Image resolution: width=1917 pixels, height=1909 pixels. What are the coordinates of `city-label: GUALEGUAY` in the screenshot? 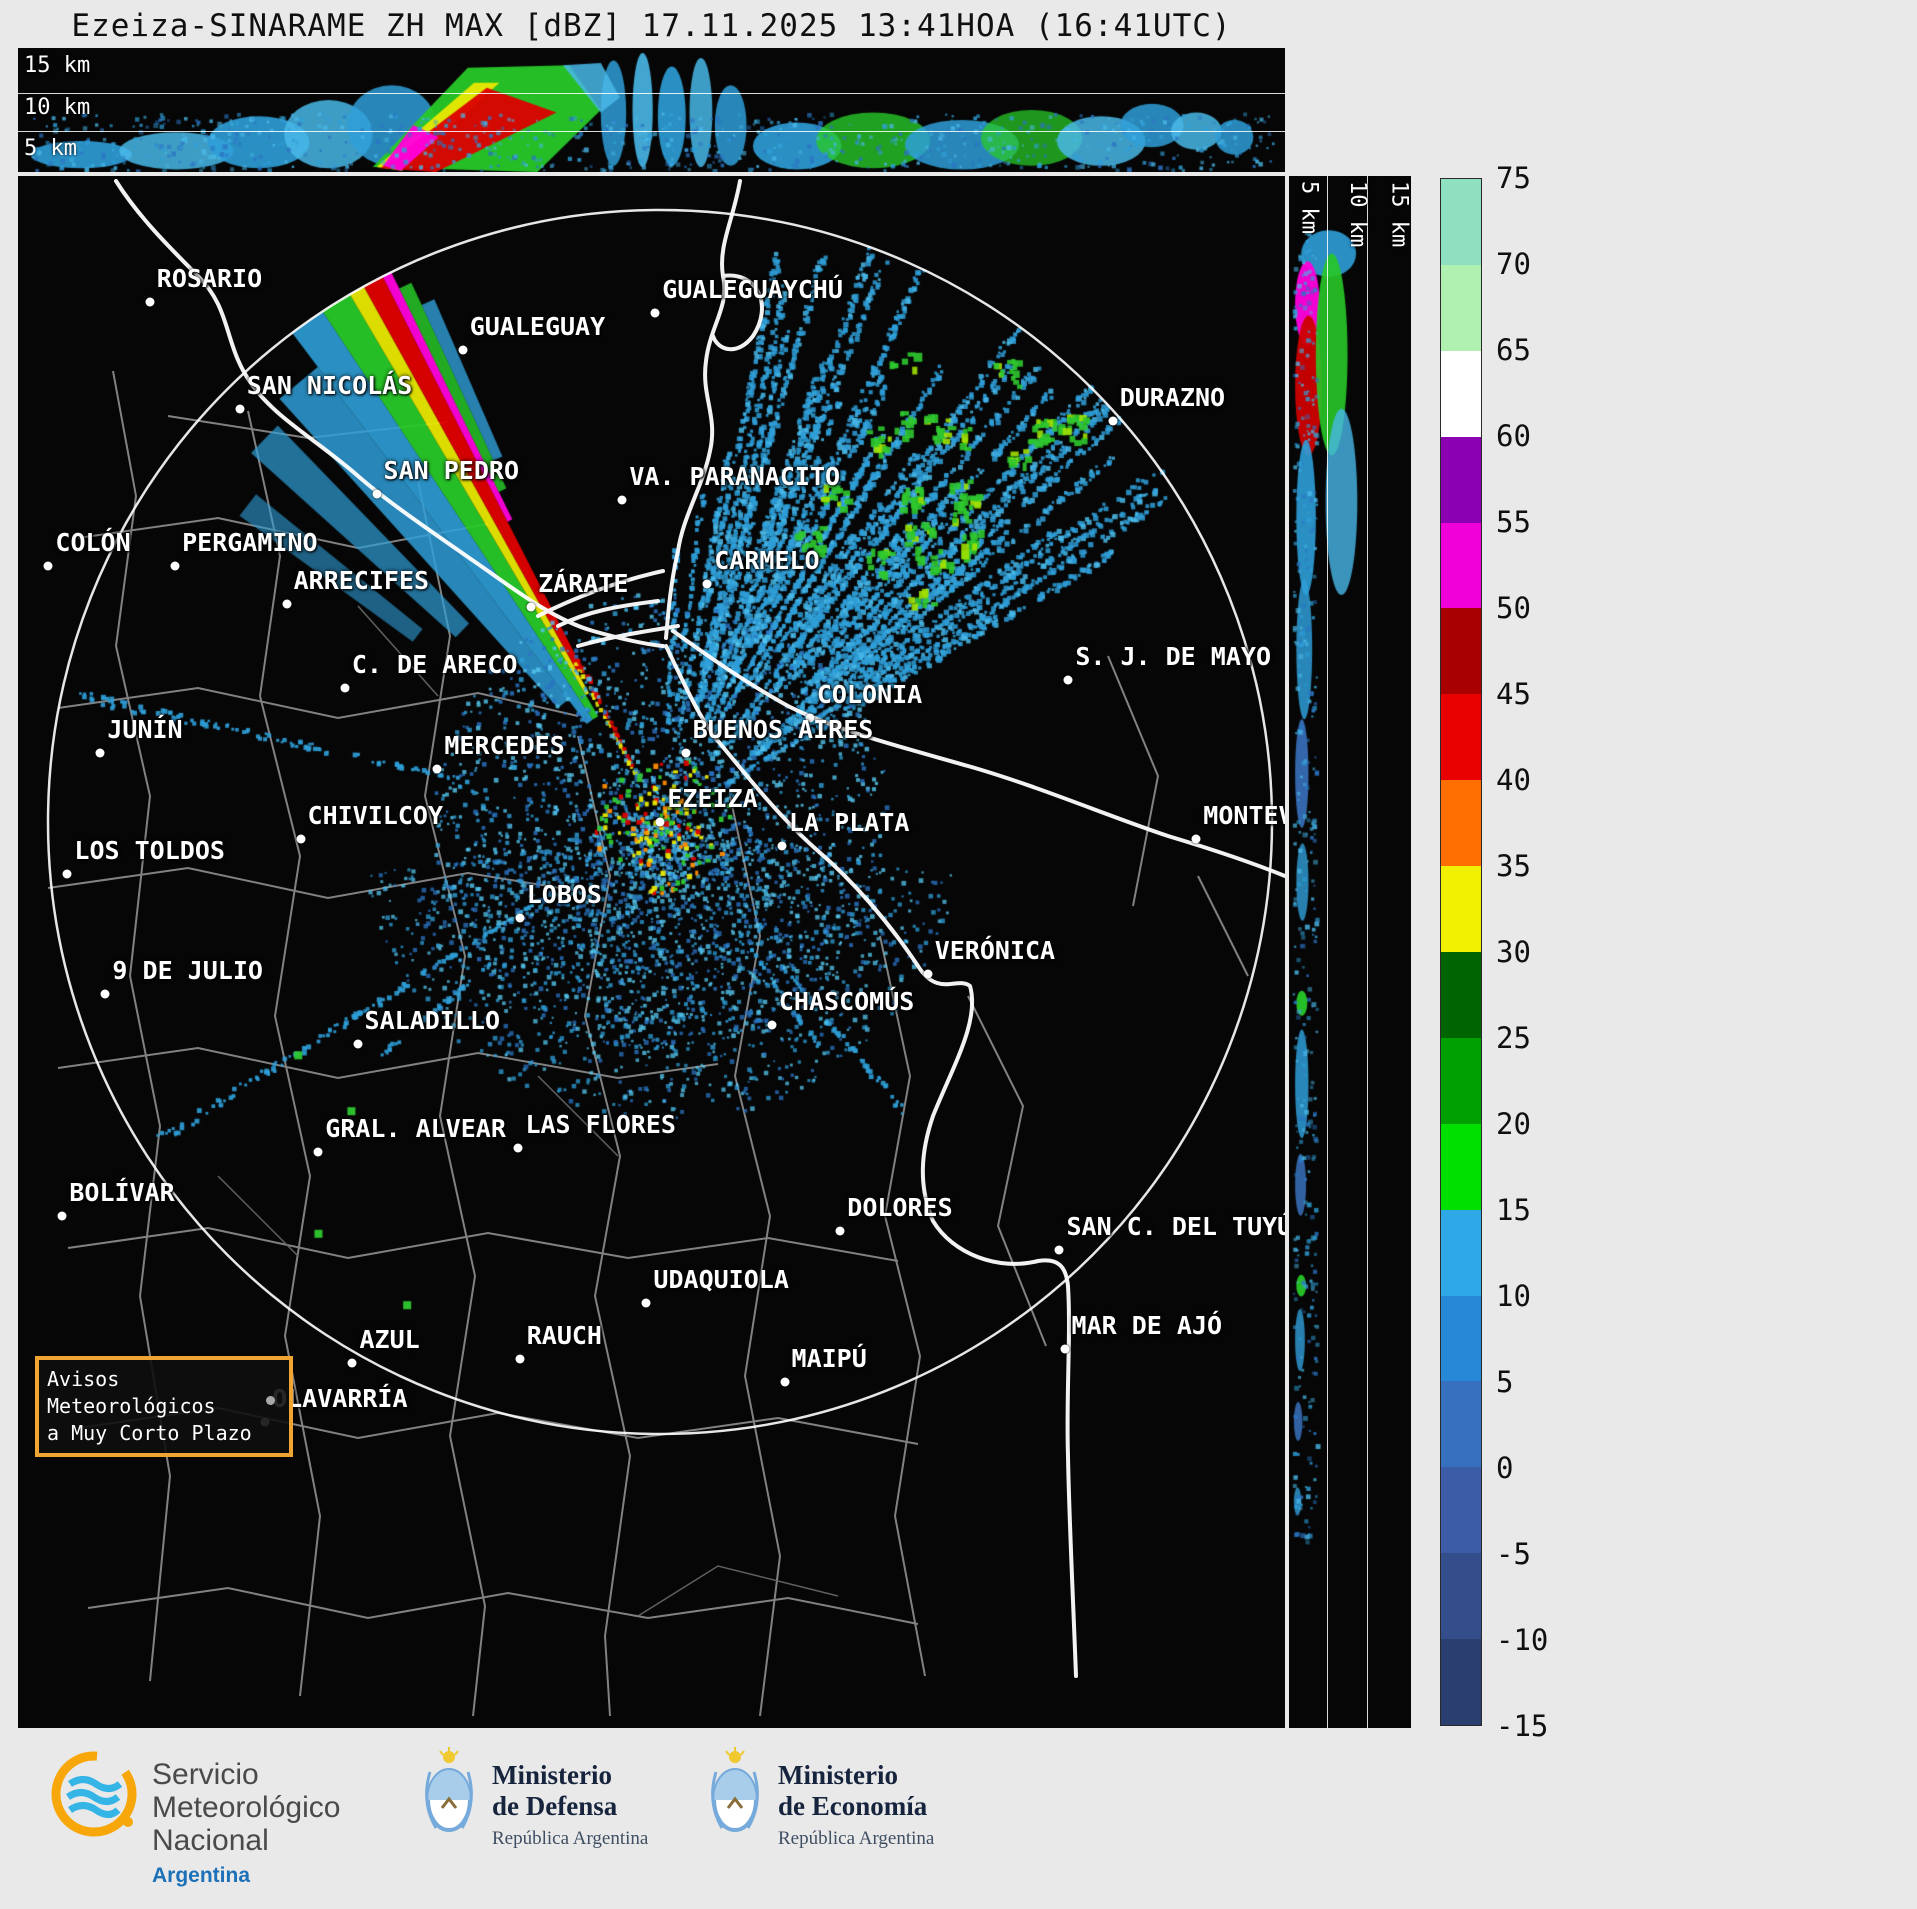 It's located at (537, 326).